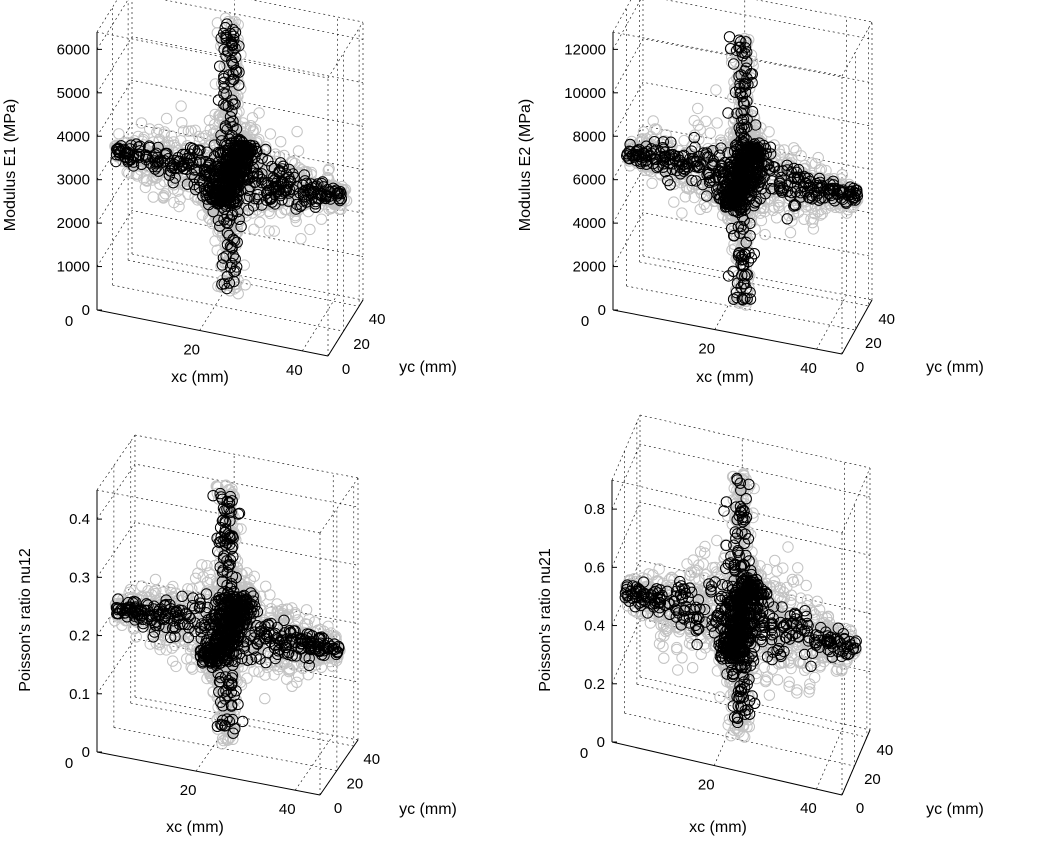 The width and height of the screenshot is (1039, 845). Describe the element at coordinates (73, 267) in the screenshot. I see `z-tick-label: 1000` at that location.